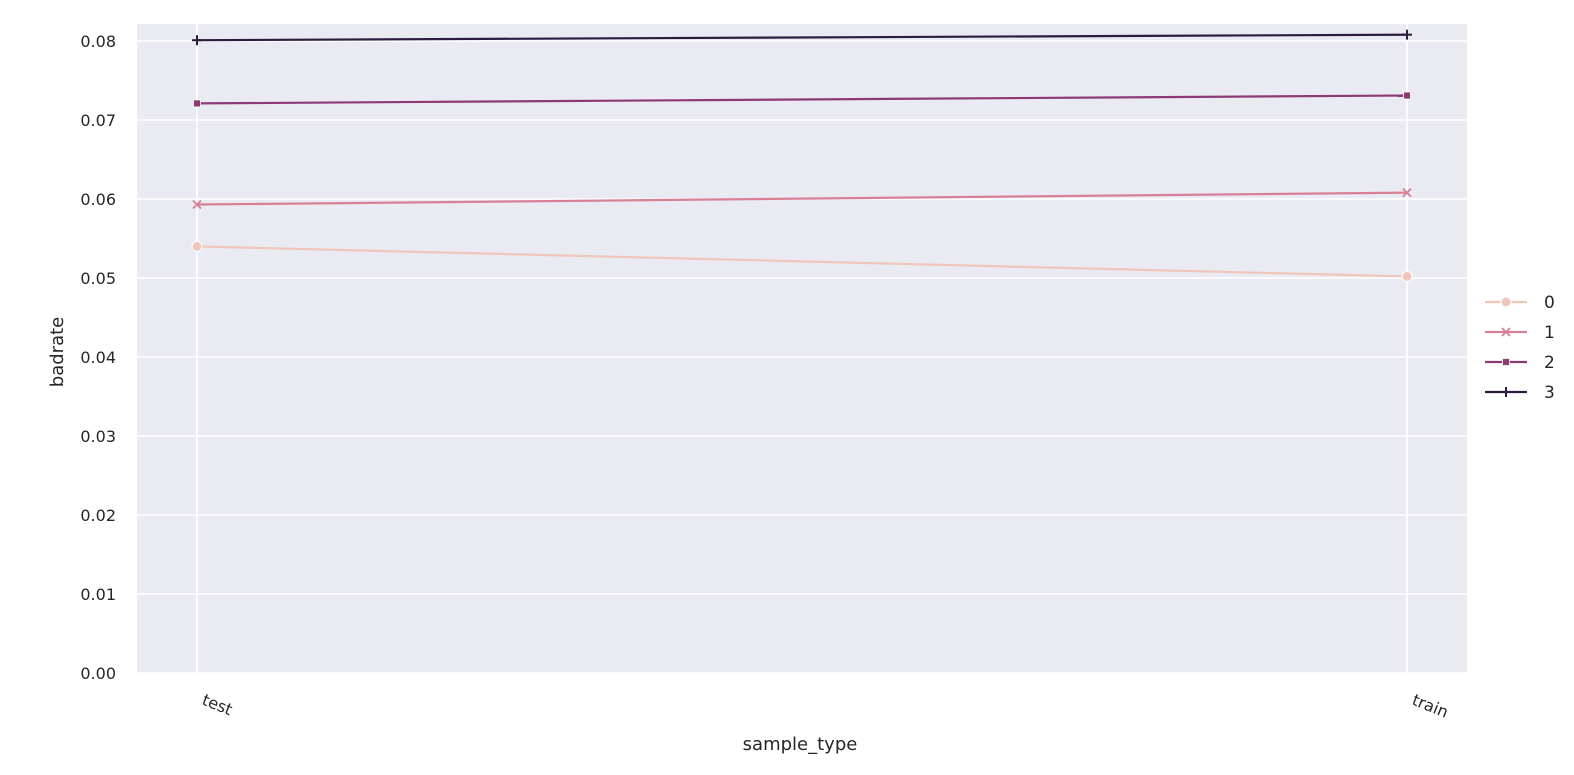  I want to click on x-axis-ticks: test train, so click(826, 706).